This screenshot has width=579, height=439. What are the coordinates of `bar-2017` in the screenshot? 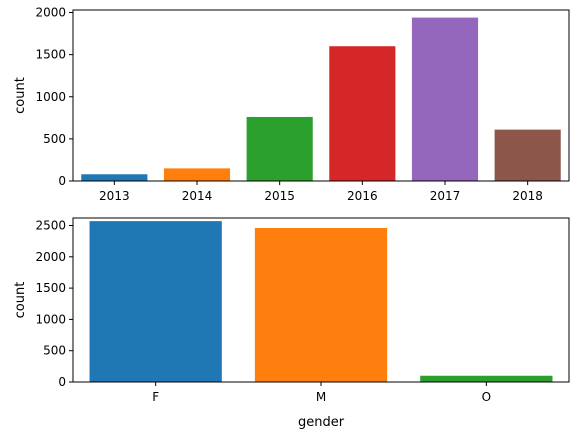 It's located at (445, 99).